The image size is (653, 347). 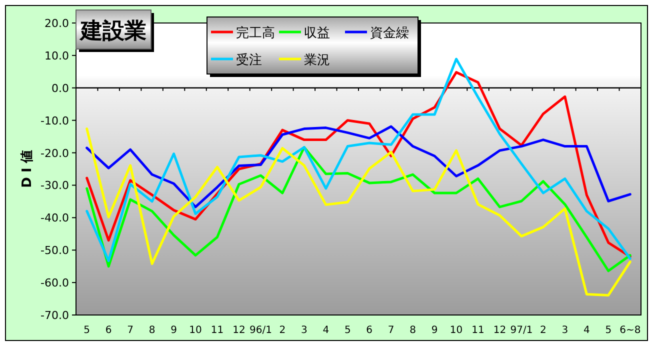 I want to click on y-tick-label: -30.0, so click(x=54, y=185).